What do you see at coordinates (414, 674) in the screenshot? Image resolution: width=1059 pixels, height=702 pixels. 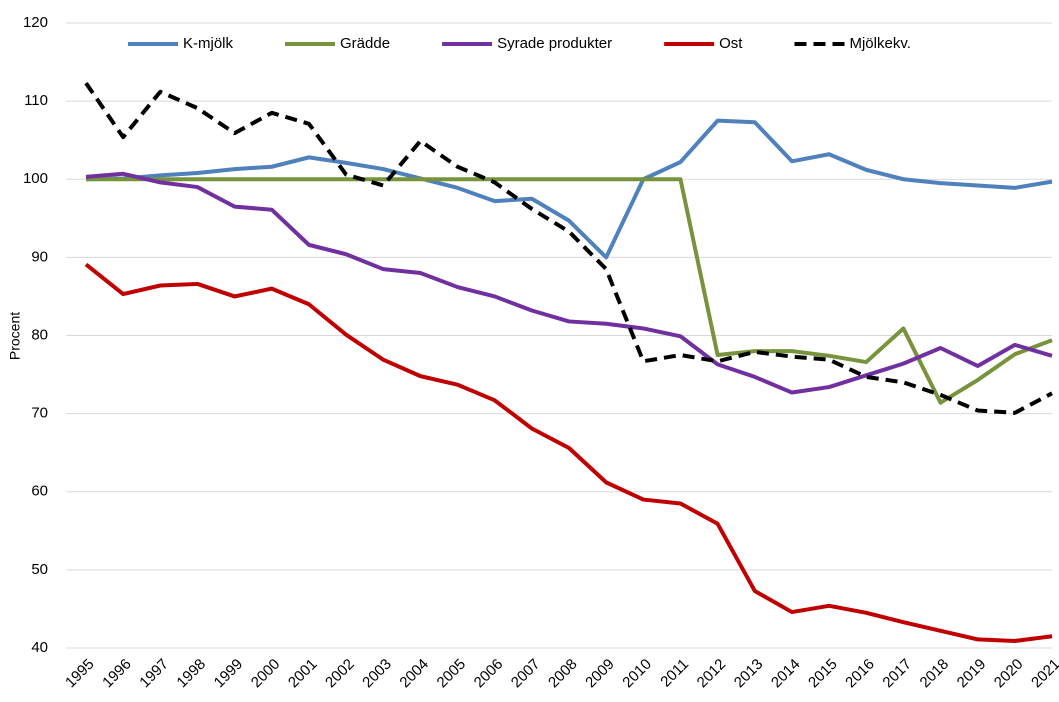 I see `x-tick-label: 2004` at bounding box center [414, 674].